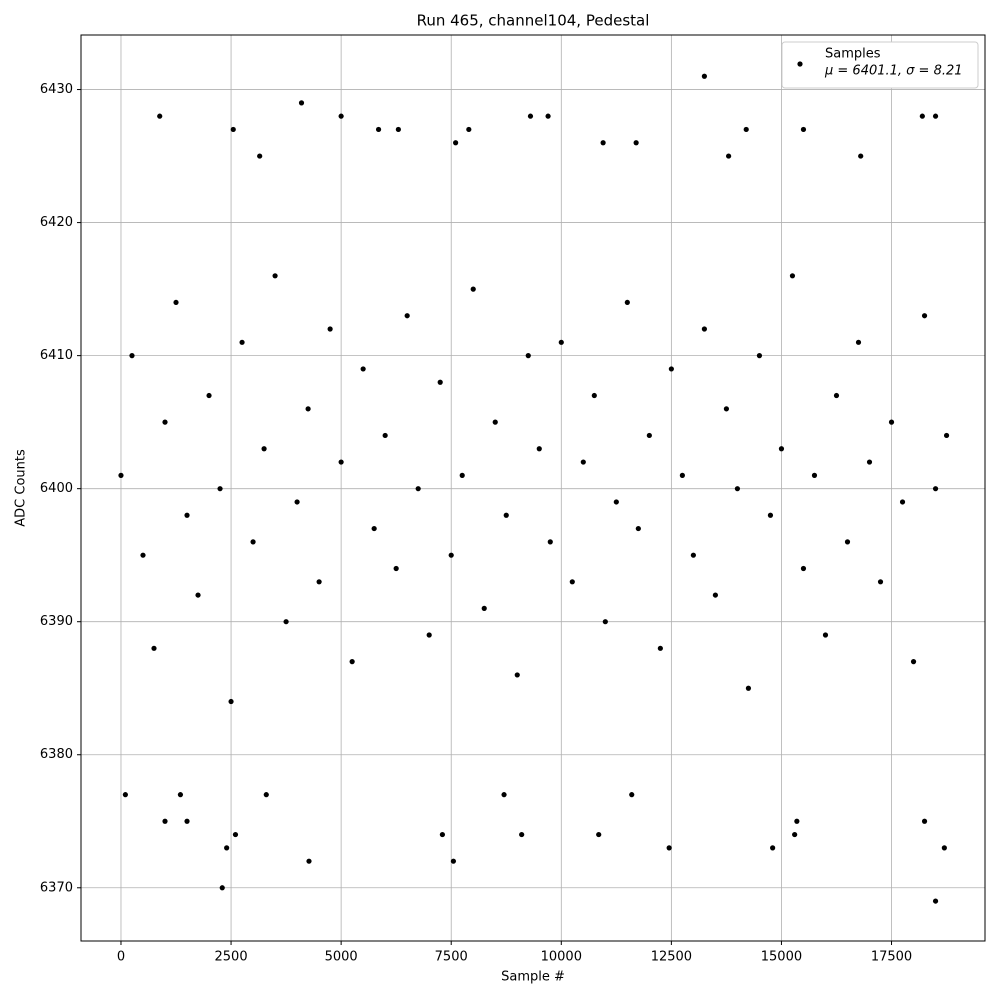 The width and height of the screenshot is (1000, 1004). Describe the element at coordinates (56, 355) in the screenshot. I see `y-tick-label: 6410` at that location.